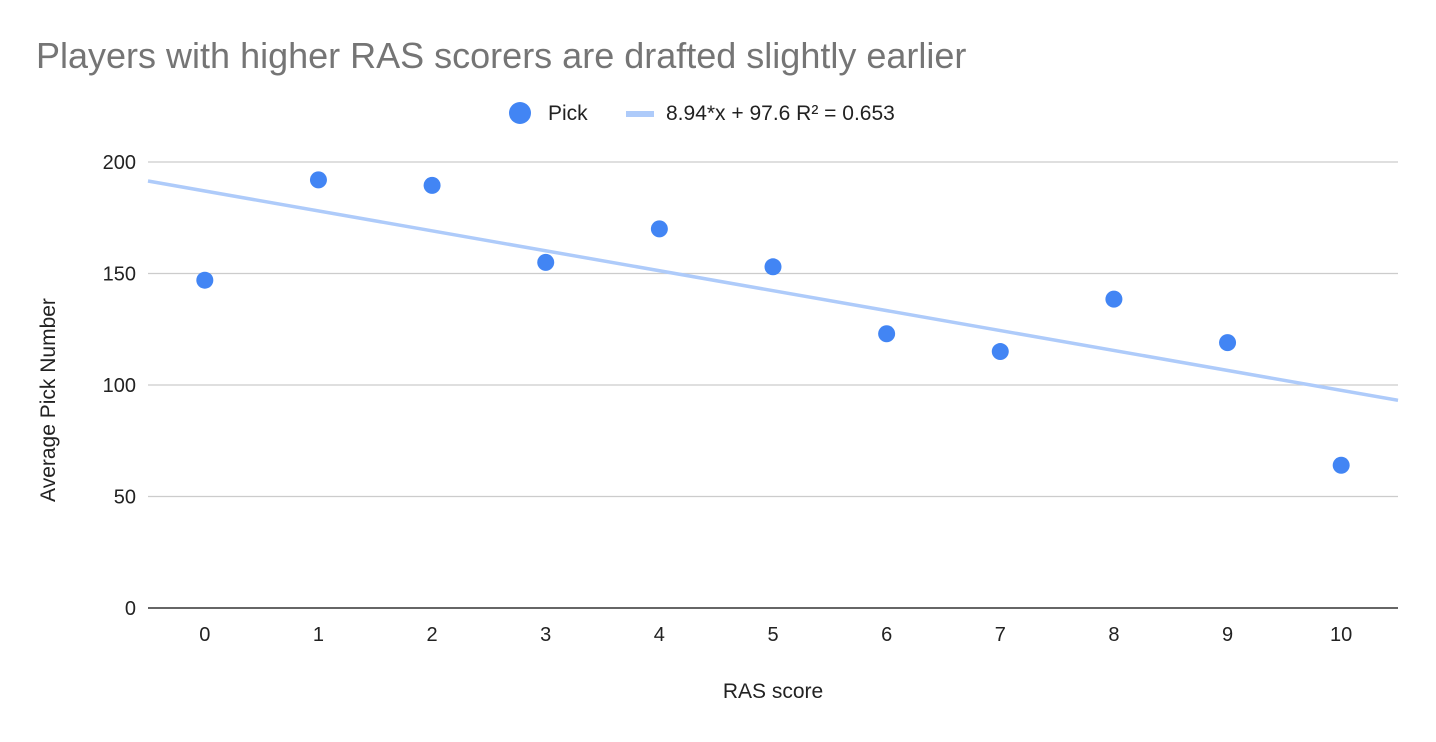 This screenshot has width=1436, height=742. I want to click on x-tick-label: 6, so click(886, 635).